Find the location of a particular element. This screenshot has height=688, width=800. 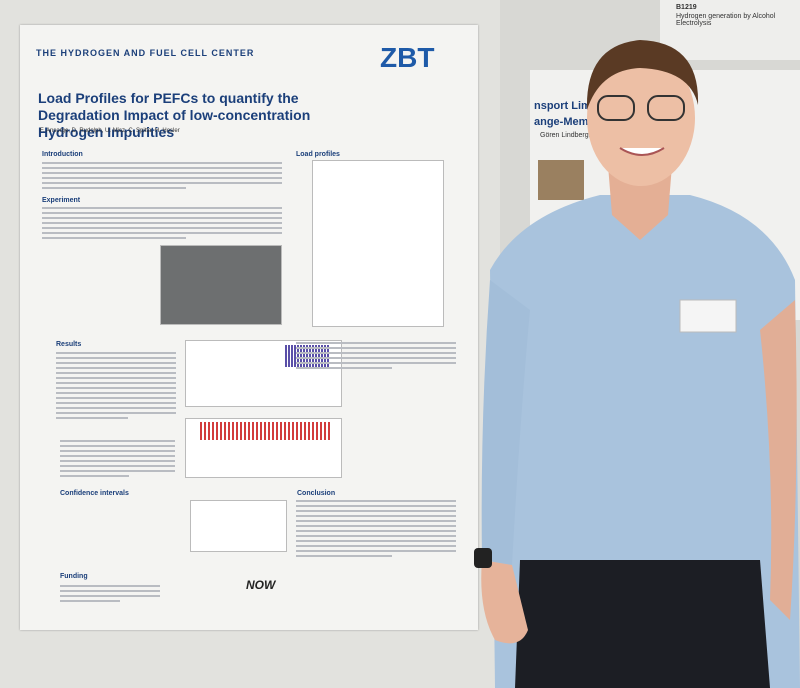

section-heading: Introduction is located at coordinates (62, 154).